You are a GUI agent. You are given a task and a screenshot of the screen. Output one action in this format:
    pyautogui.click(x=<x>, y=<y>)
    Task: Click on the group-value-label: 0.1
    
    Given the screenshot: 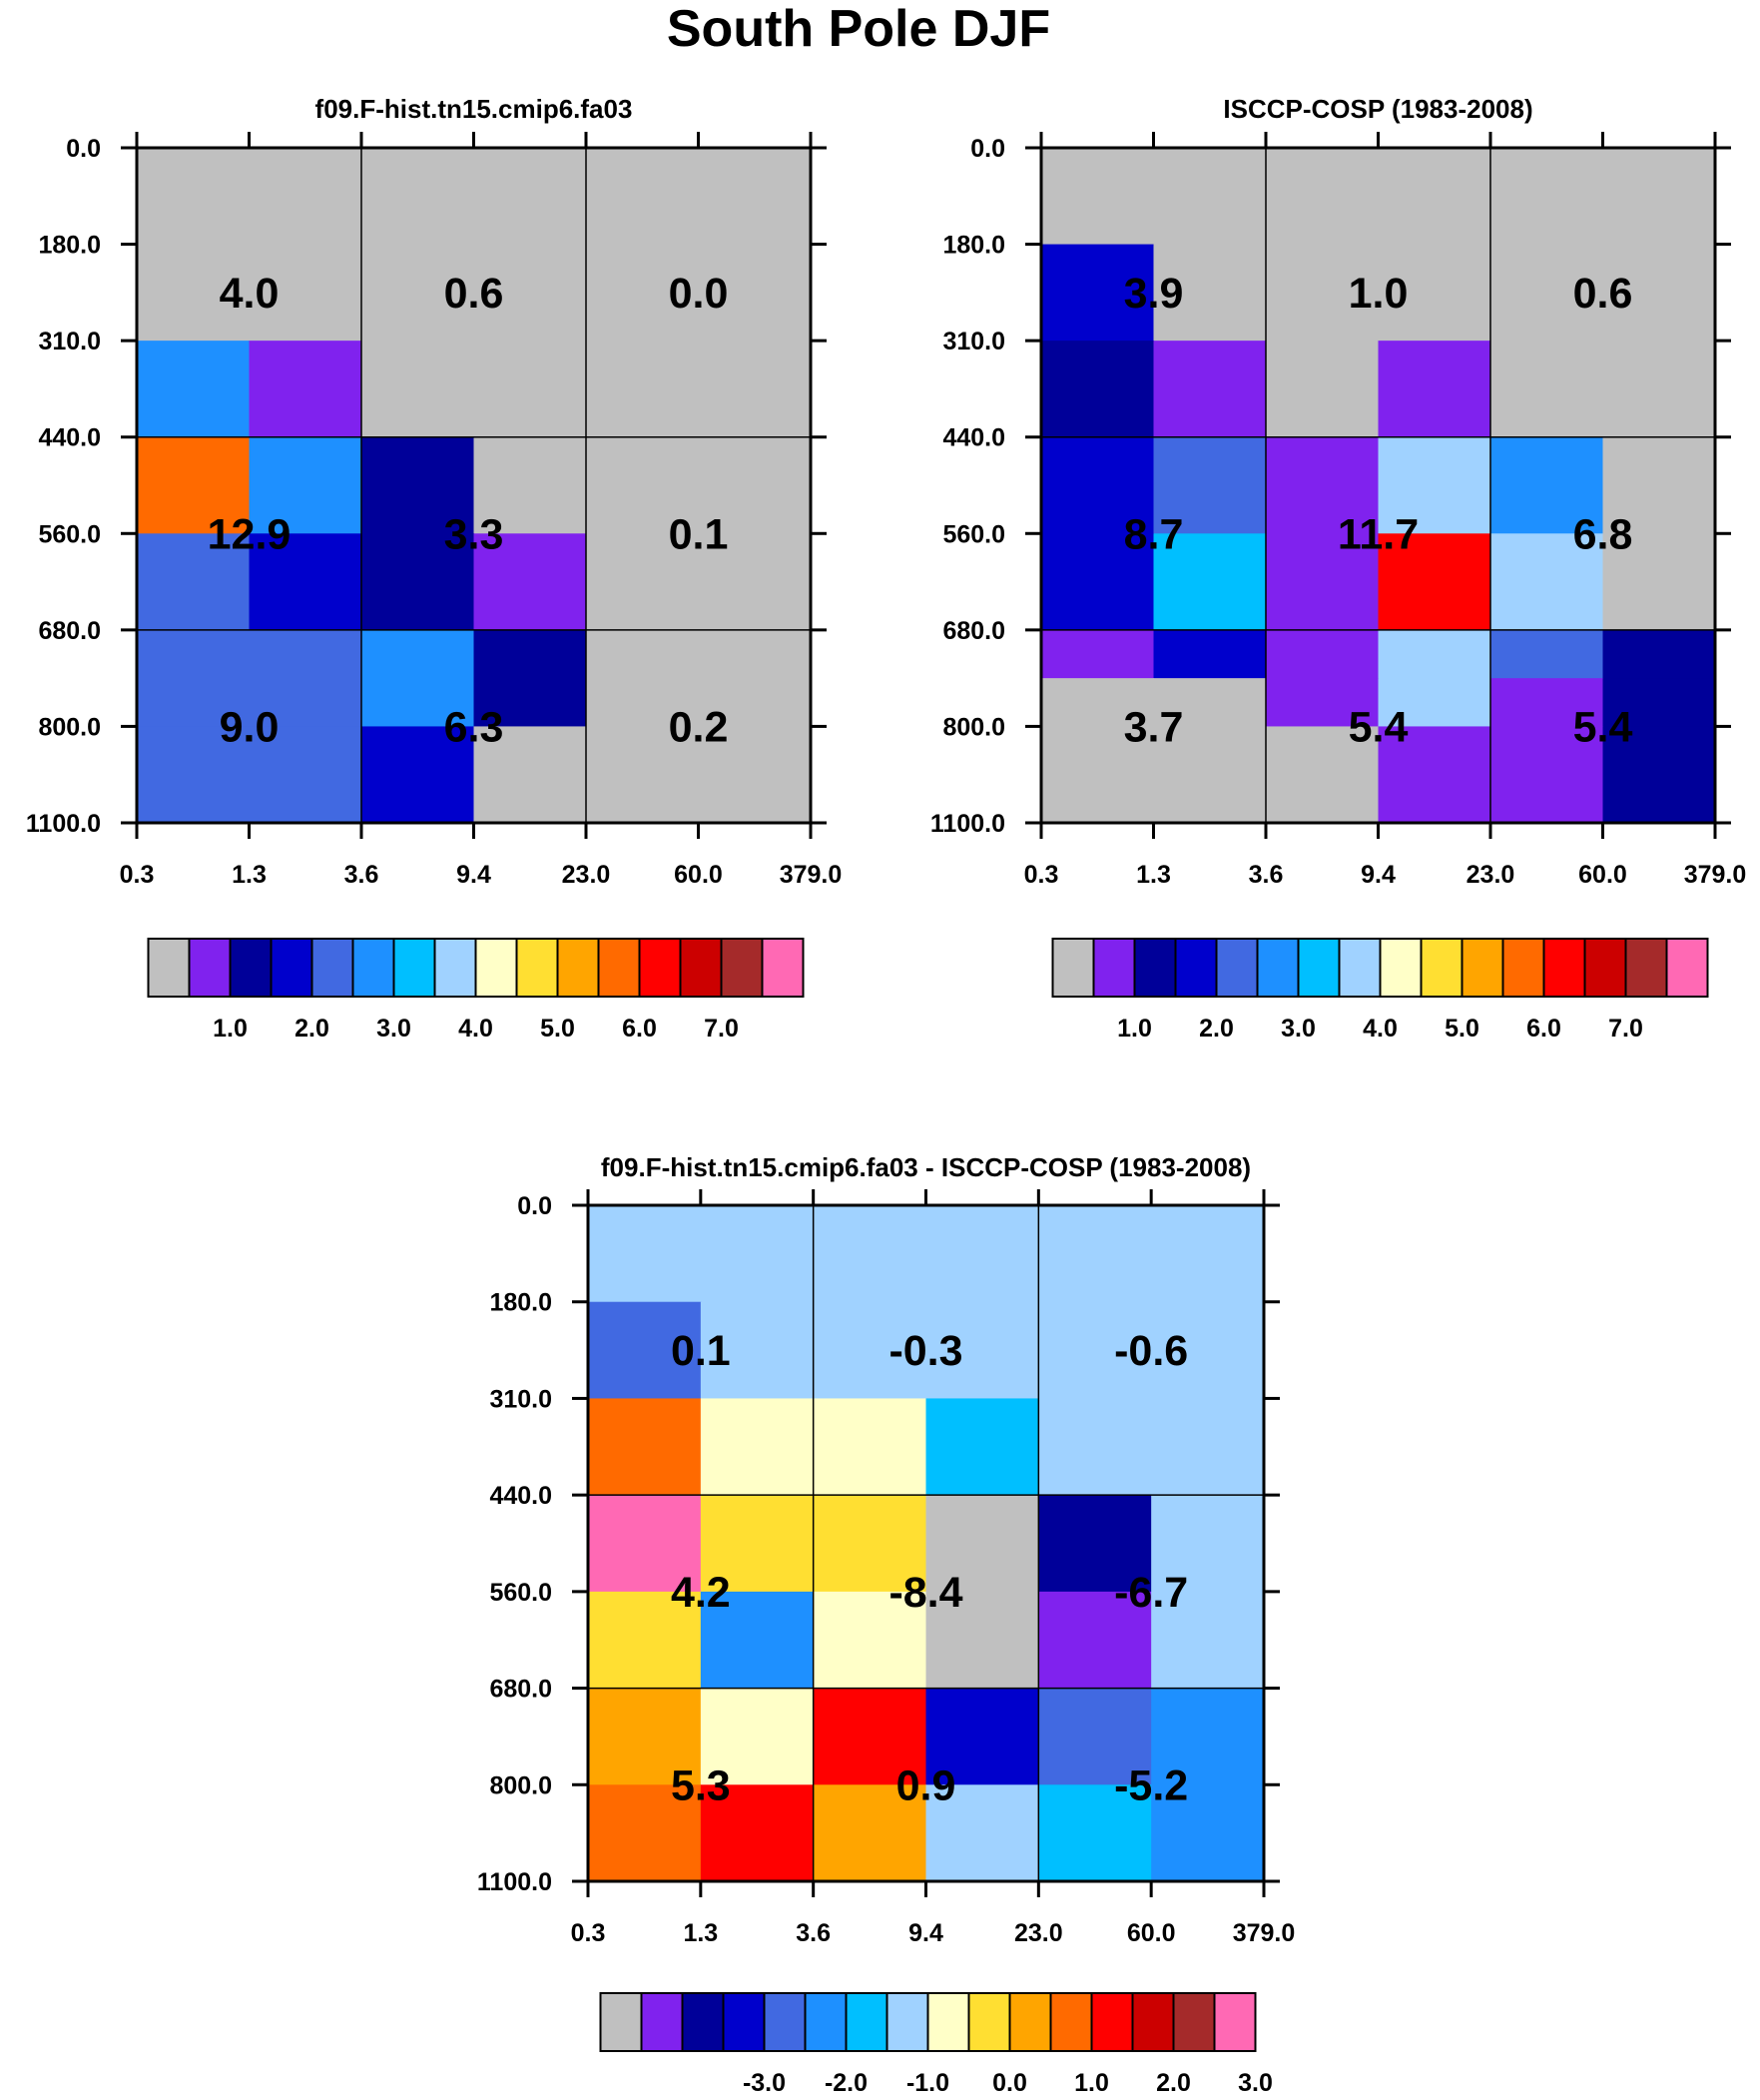 What is the action you would take?
    pyautogui.click(x=701, y=1351)
    